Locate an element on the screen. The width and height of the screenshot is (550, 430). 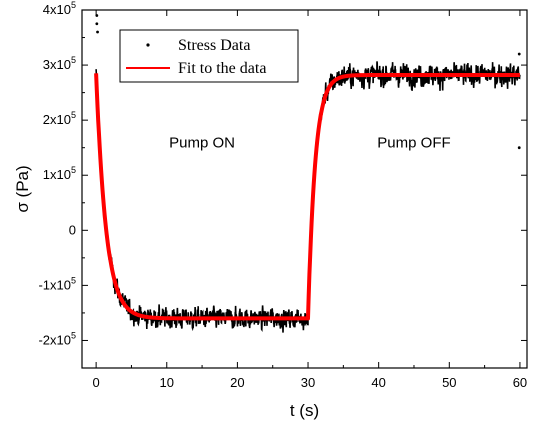
legend: Stress Data Fit to the data is located at coordinates (209, 56).